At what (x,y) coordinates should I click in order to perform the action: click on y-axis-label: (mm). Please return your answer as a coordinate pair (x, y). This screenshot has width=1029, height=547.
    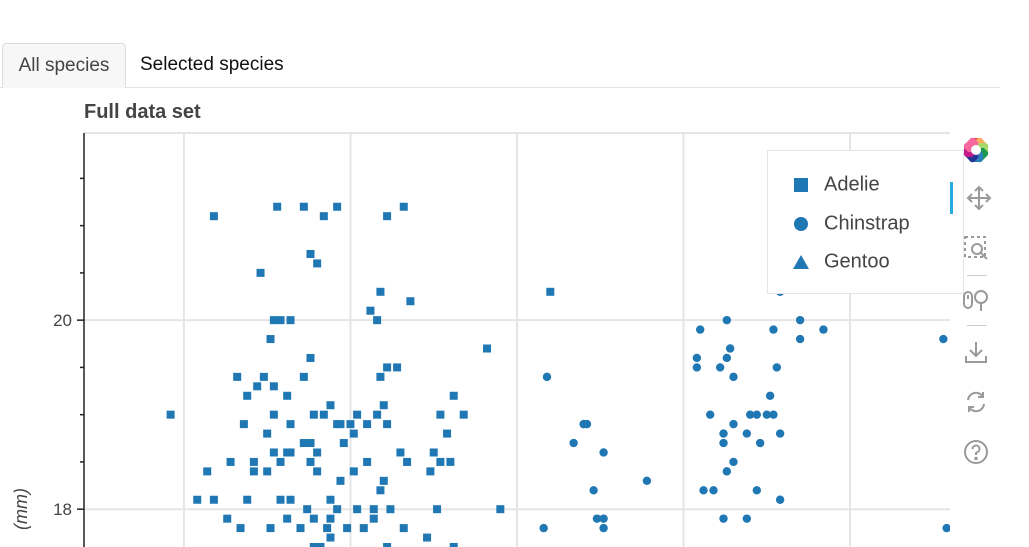
    Looking at the image, I should click on (21, 509).